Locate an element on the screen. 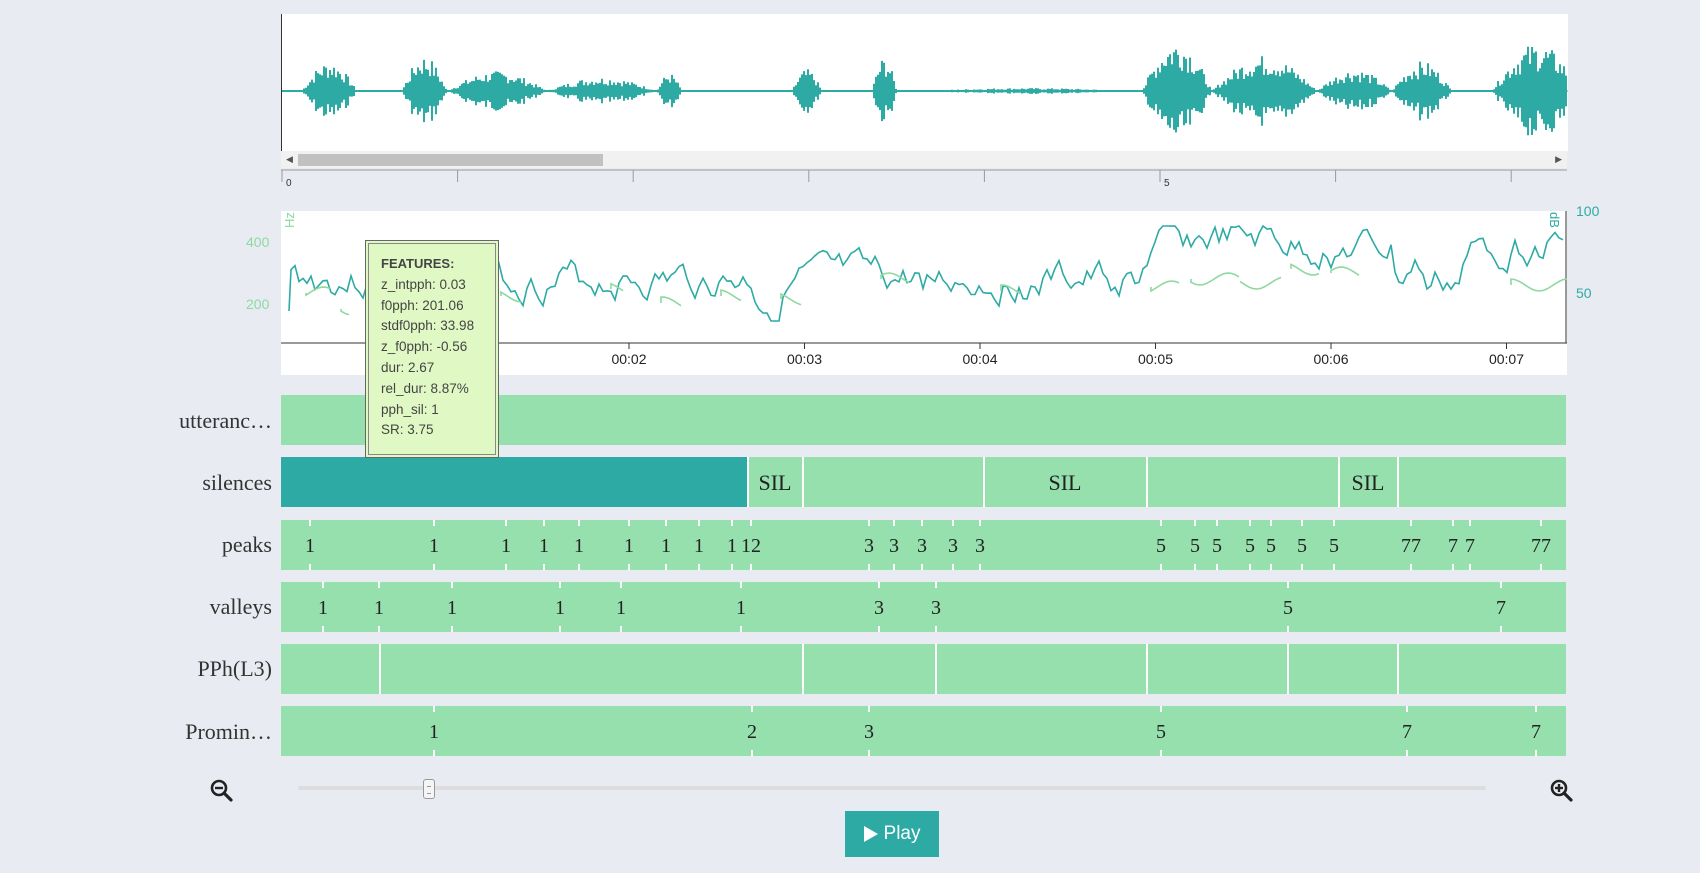  pitch-intensity-plot: 00:02 00:03 00:04 00:05 00:06 00:07 is located at coordinates (975, 288).